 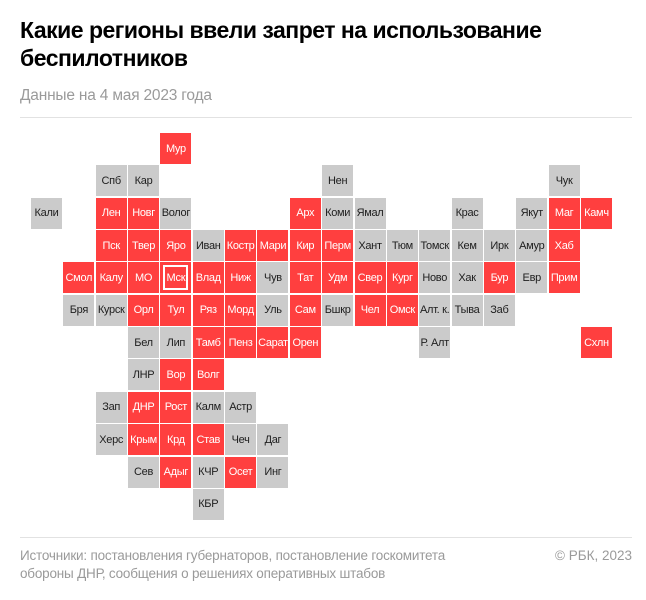 I want to click on region-tile: Твер, so click(x=144, y=246).